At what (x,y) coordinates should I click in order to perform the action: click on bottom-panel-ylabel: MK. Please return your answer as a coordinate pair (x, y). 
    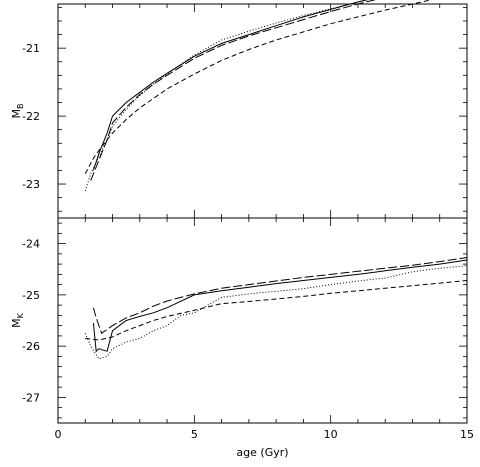
    Looking at the image, I should click on (17, 320).